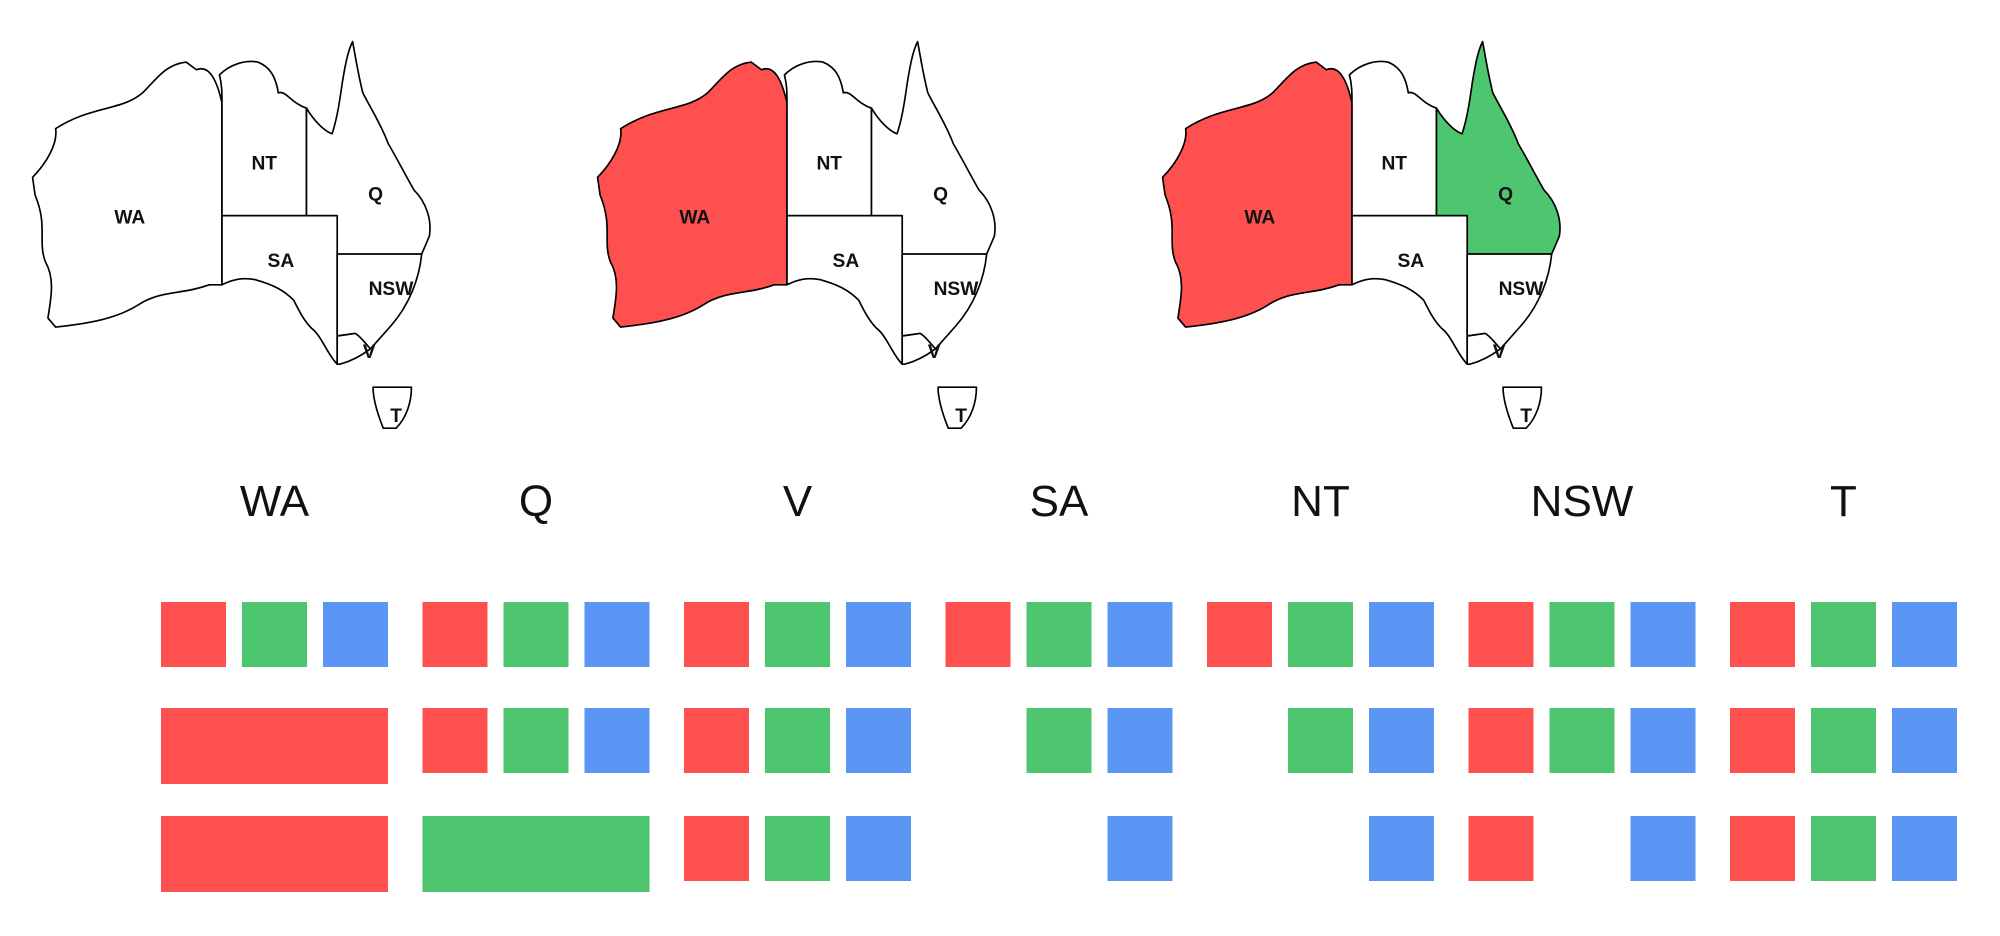 The height and width of the screenshot is (936, 2000). Describe the element at coordinates (878, 740) in the screenshot. I see `domain-value-v-row2-blue` at that location.